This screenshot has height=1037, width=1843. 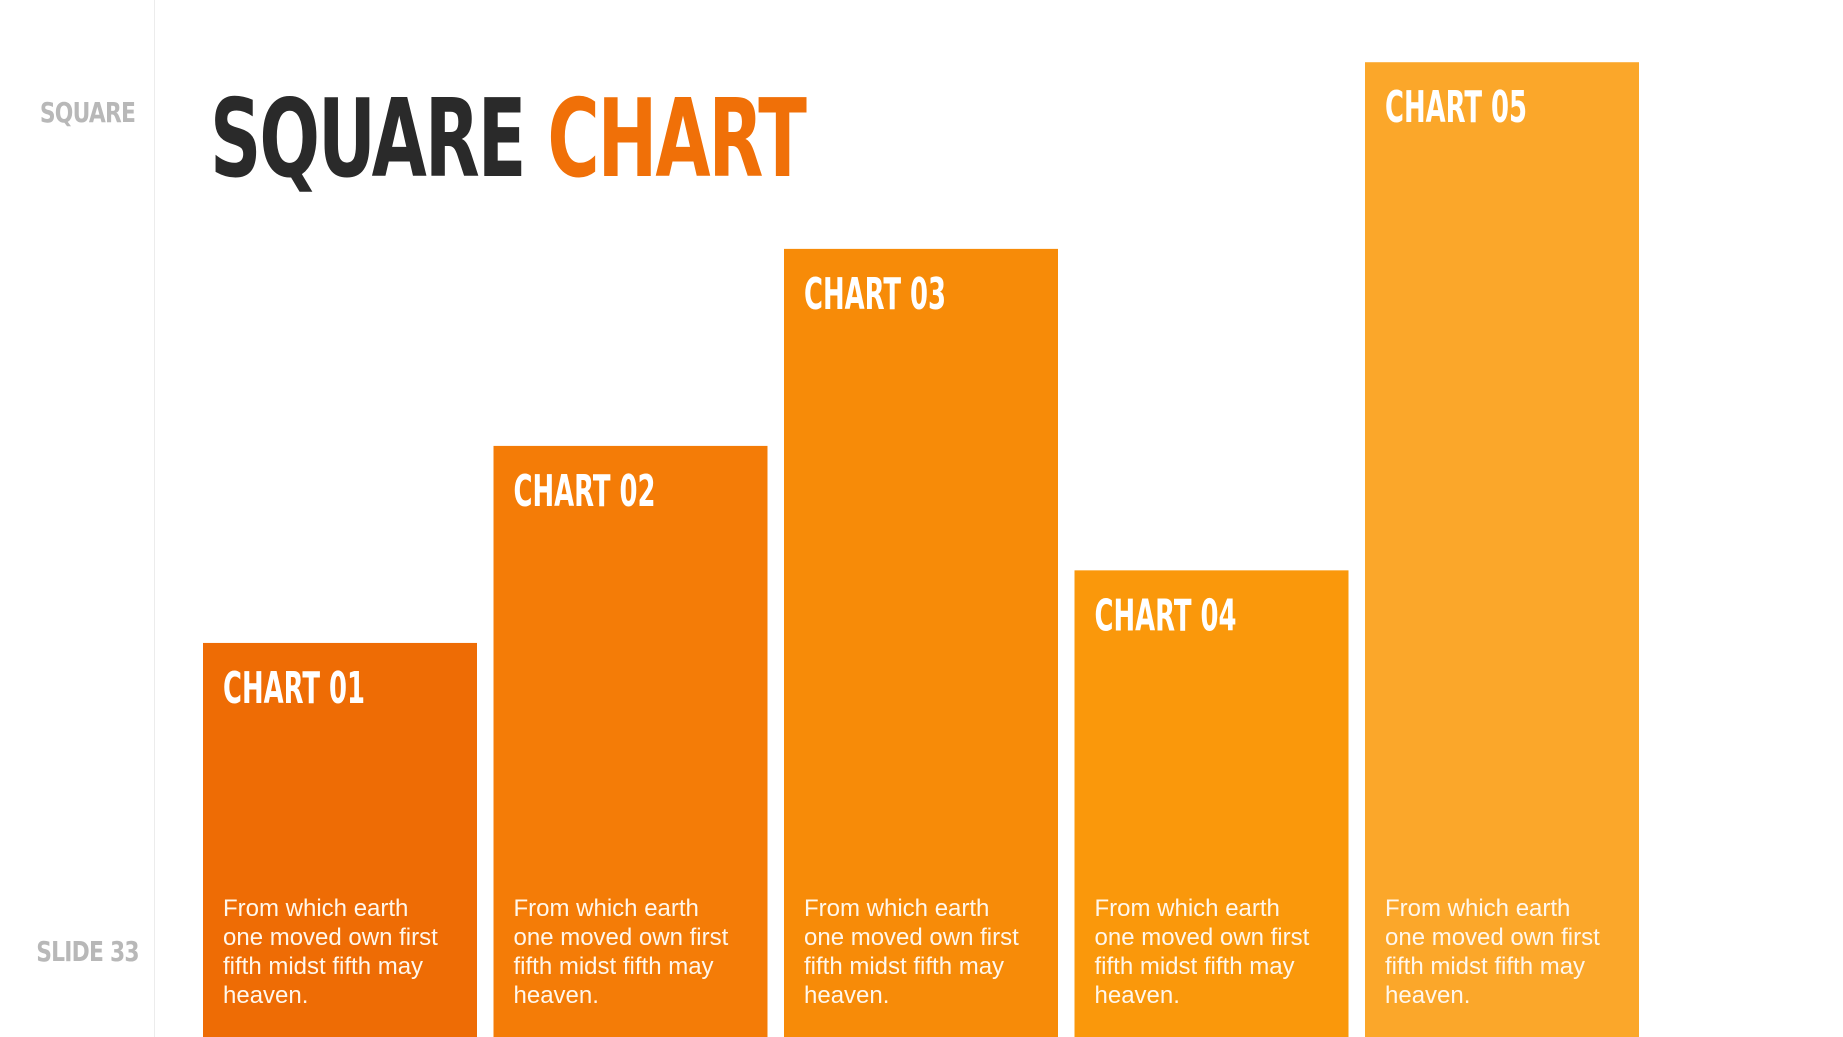 What do you see at coordinates (87, 112) in the screenshot?
I see `section-label: SQUARE` at bounding box center [87, 112].